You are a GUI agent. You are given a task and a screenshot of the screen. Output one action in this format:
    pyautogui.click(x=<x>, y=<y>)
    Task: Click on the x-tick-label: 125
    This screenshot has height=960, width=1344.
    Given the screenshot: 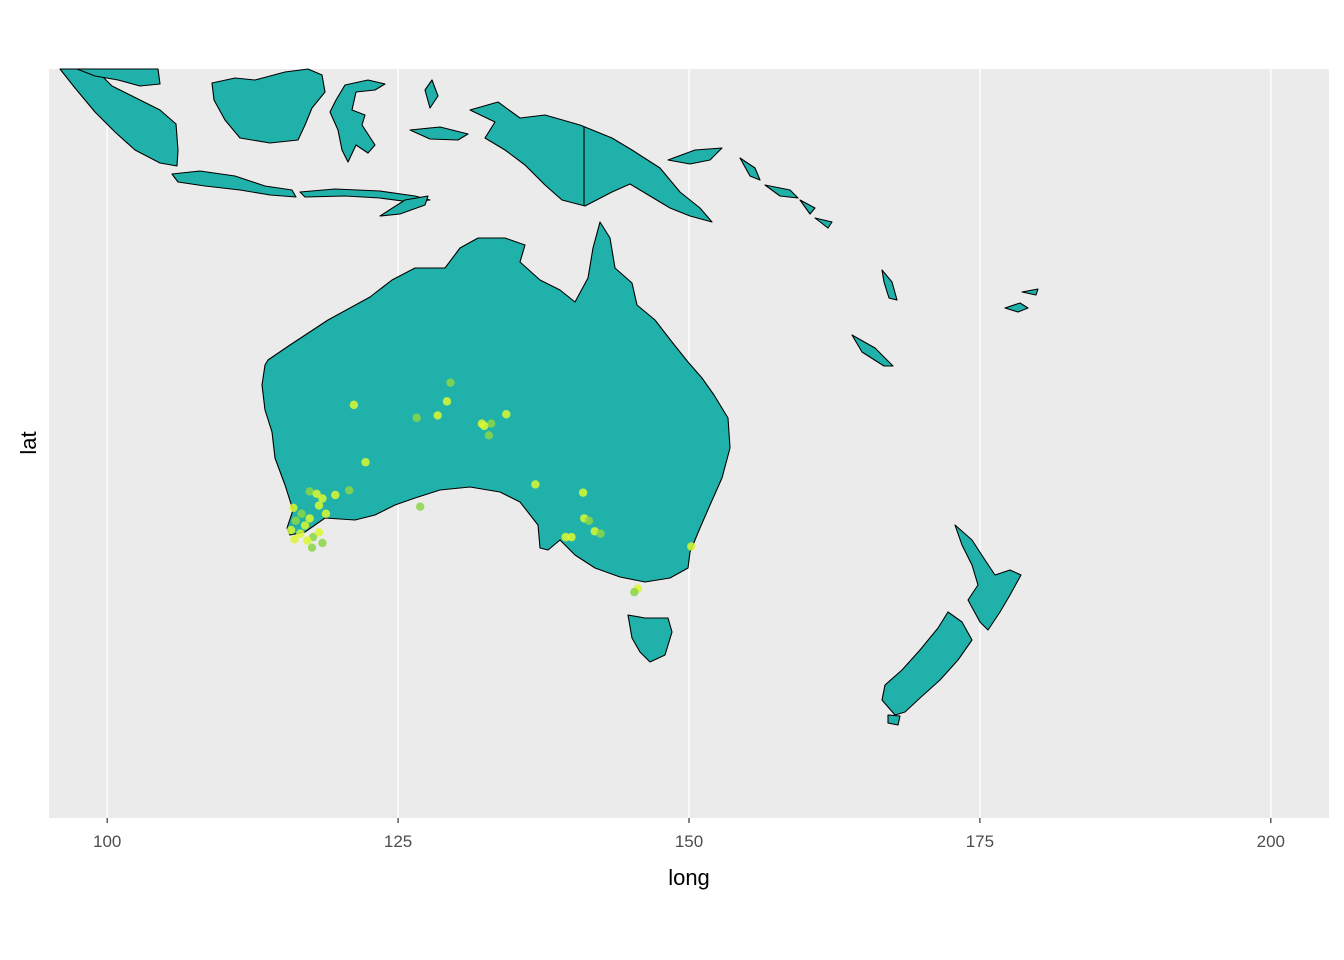 What is the action you would take?
    pyautogui.click(x=398, y=841)
    